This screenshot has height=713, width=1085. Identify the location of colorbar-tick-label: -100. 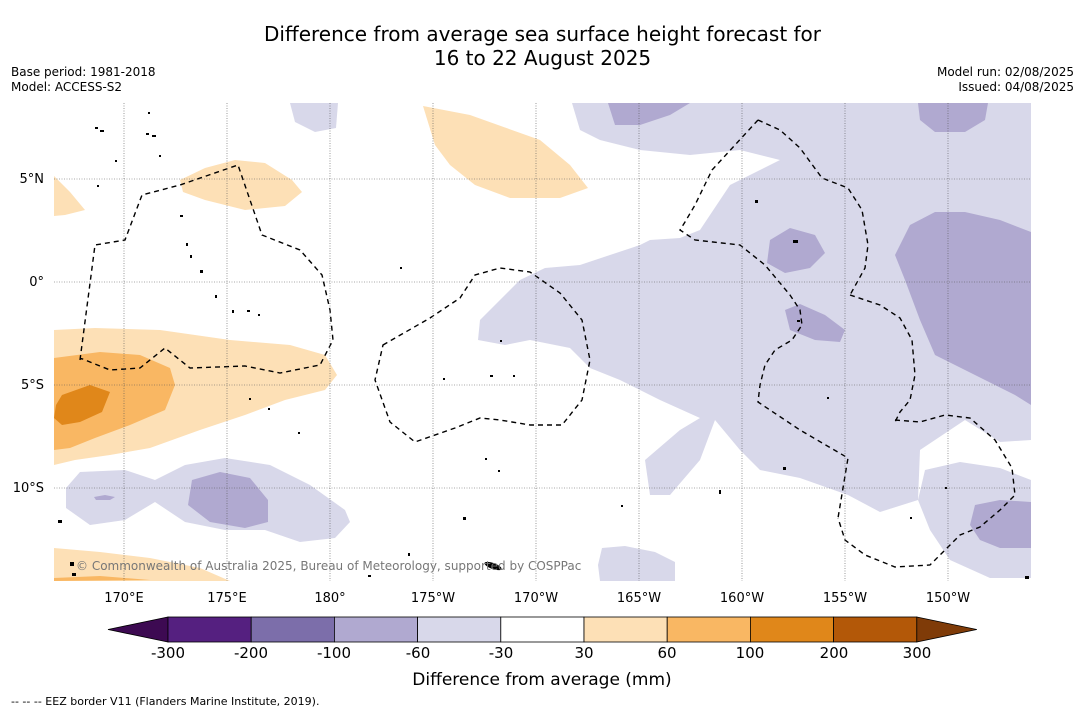
(334, 653).